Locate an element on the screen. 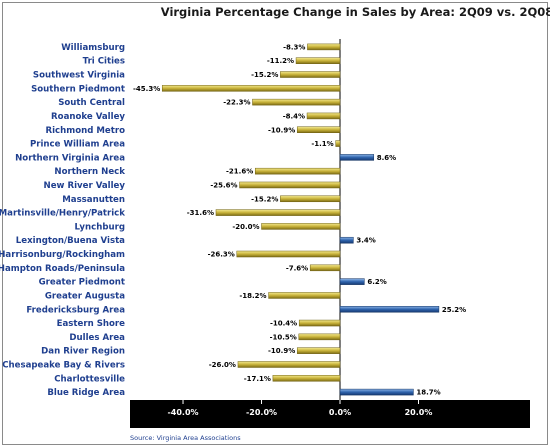  data-label: -11.2% is located at coordinates (280, 61).